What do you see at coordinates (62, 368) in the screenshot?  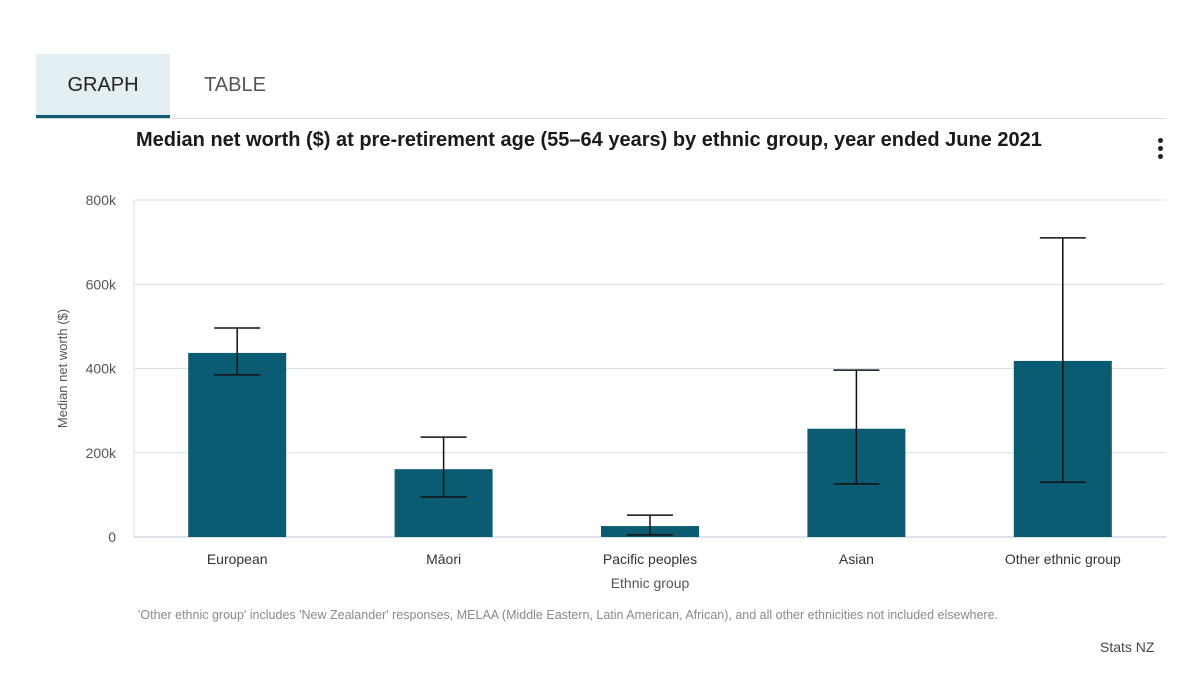 I see `y-axis-title: Median net worth ($)` at bounding box center [62, 368].